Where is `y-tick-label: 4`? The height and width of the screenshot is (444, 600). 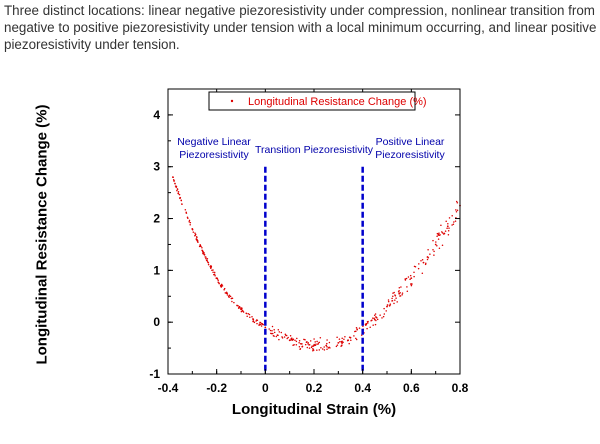 y-tick-label: 4 is located at coordinates (156, 115).